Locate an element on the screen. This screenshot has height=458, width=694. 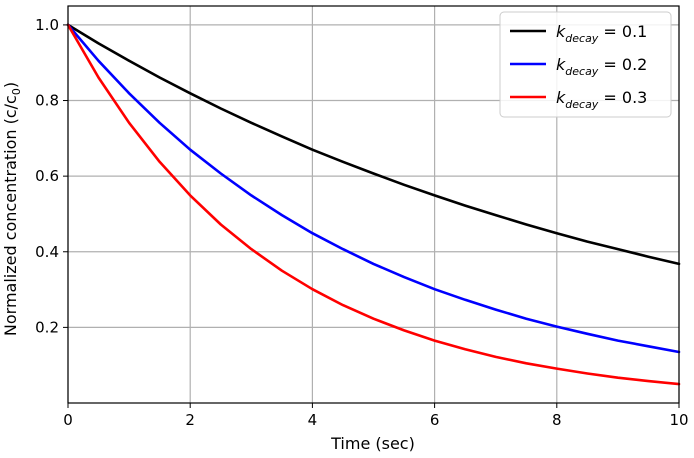
x-axis-ticks: 0 2 4 6 8 10 is located at coordinates (376, 416).